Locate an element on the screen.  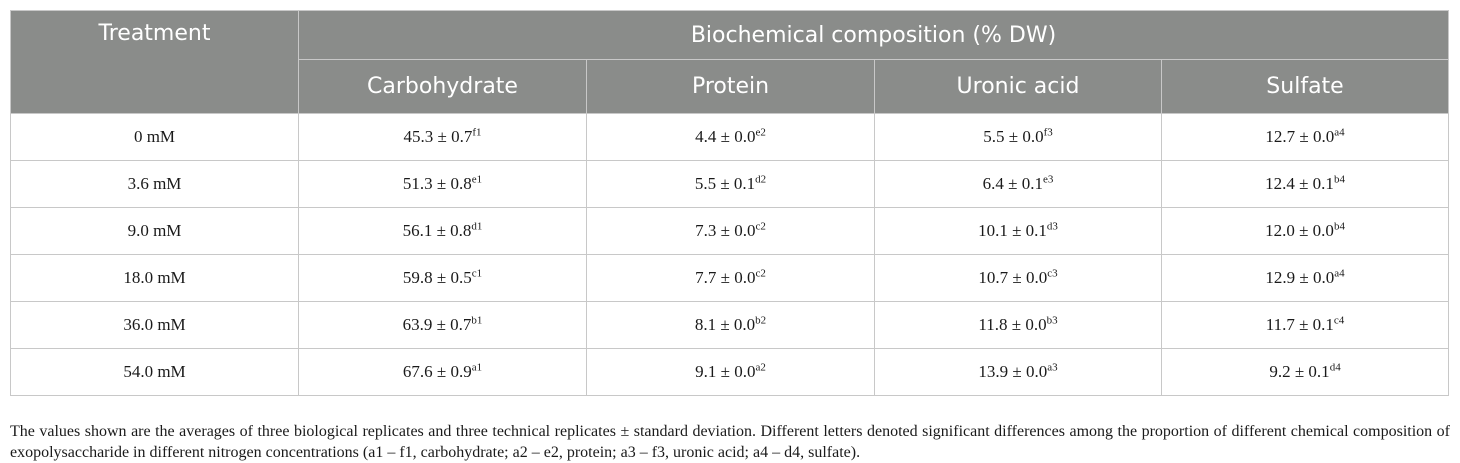
cell-significance: e3 is located at coordinates (1048, 179).